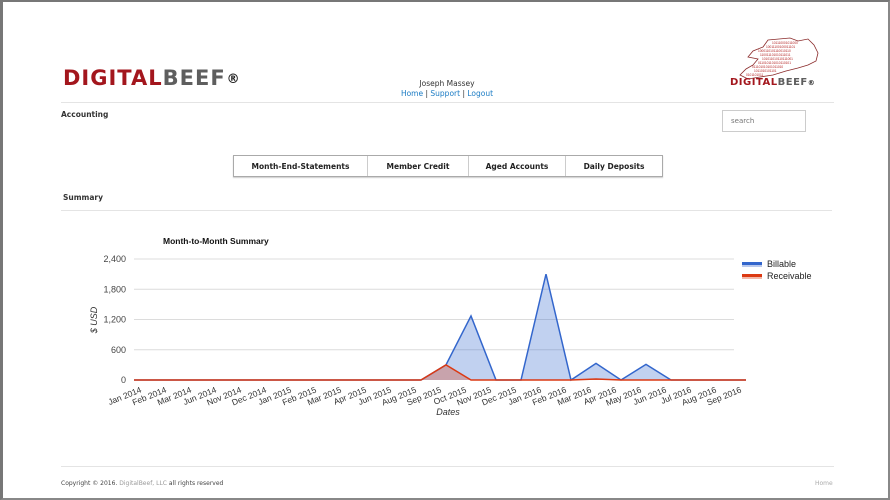  What do you see at coordinates (792, 82) in the screenshot?
I see `right-logo-part2: BEEF` at bounding box center [792, 82].